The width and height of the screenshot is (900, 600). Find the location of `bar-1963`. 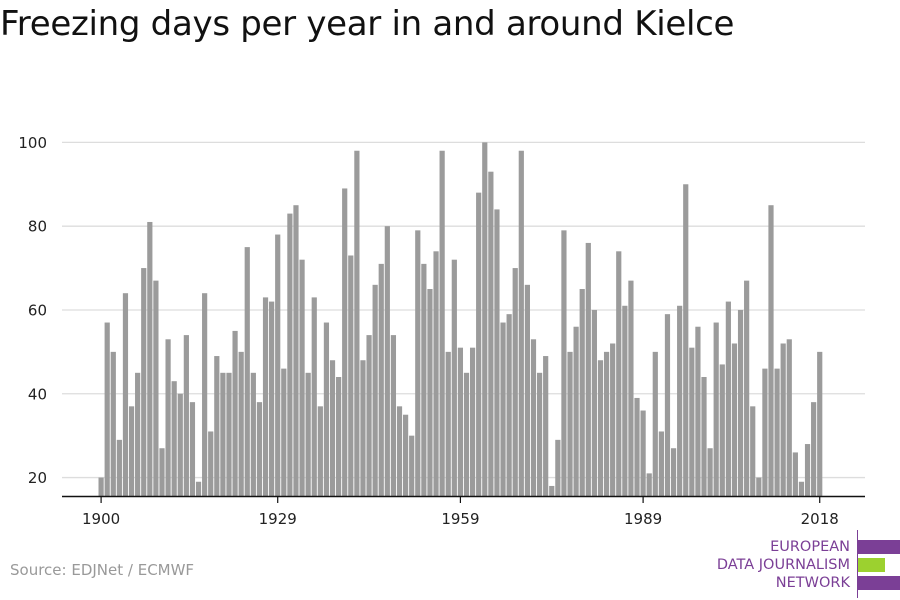

bar-1963 is located at coordinates (485, 319).